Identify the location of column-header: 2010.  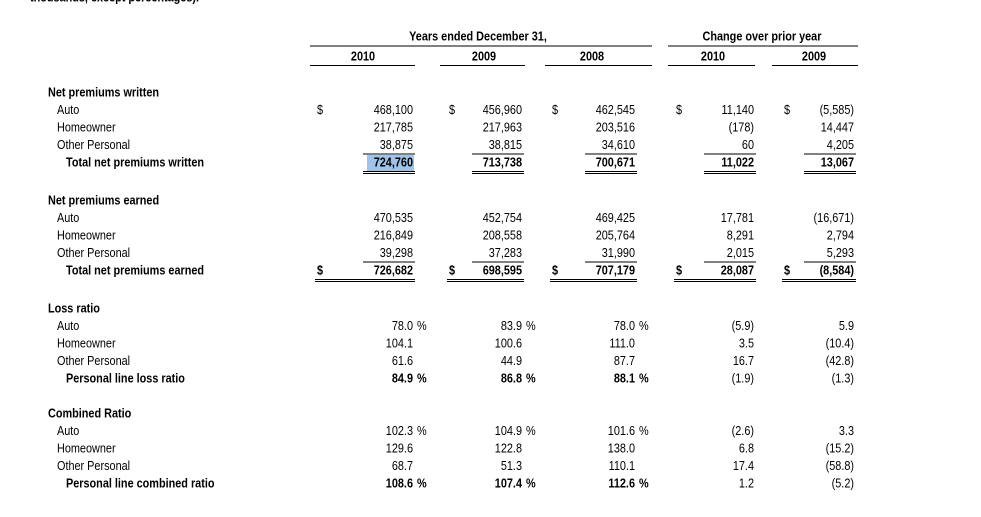
(363, 57).